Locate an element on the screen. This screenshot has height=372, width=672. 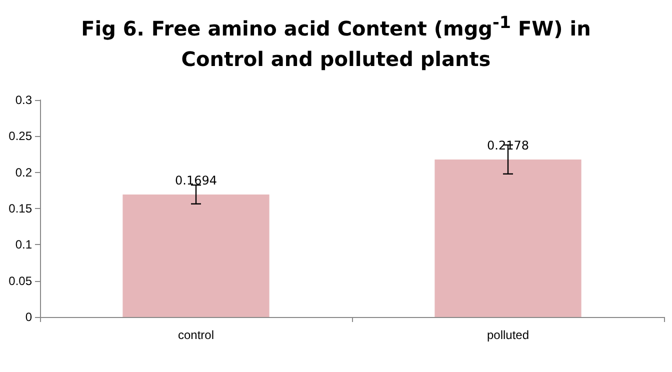
y-tick-label: 0.15 is located at coordinates (20, 209).